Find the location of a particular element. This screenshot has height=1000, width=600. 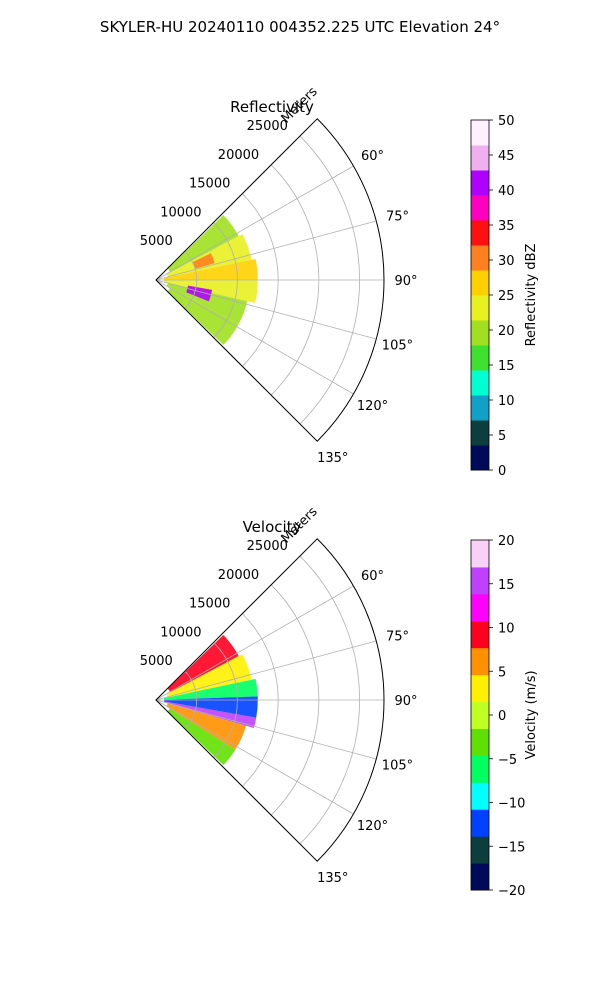

velocity-colorbar: −20 −15 −10 −5 0 5 10 15 20 is located at coordinates (497, 716).